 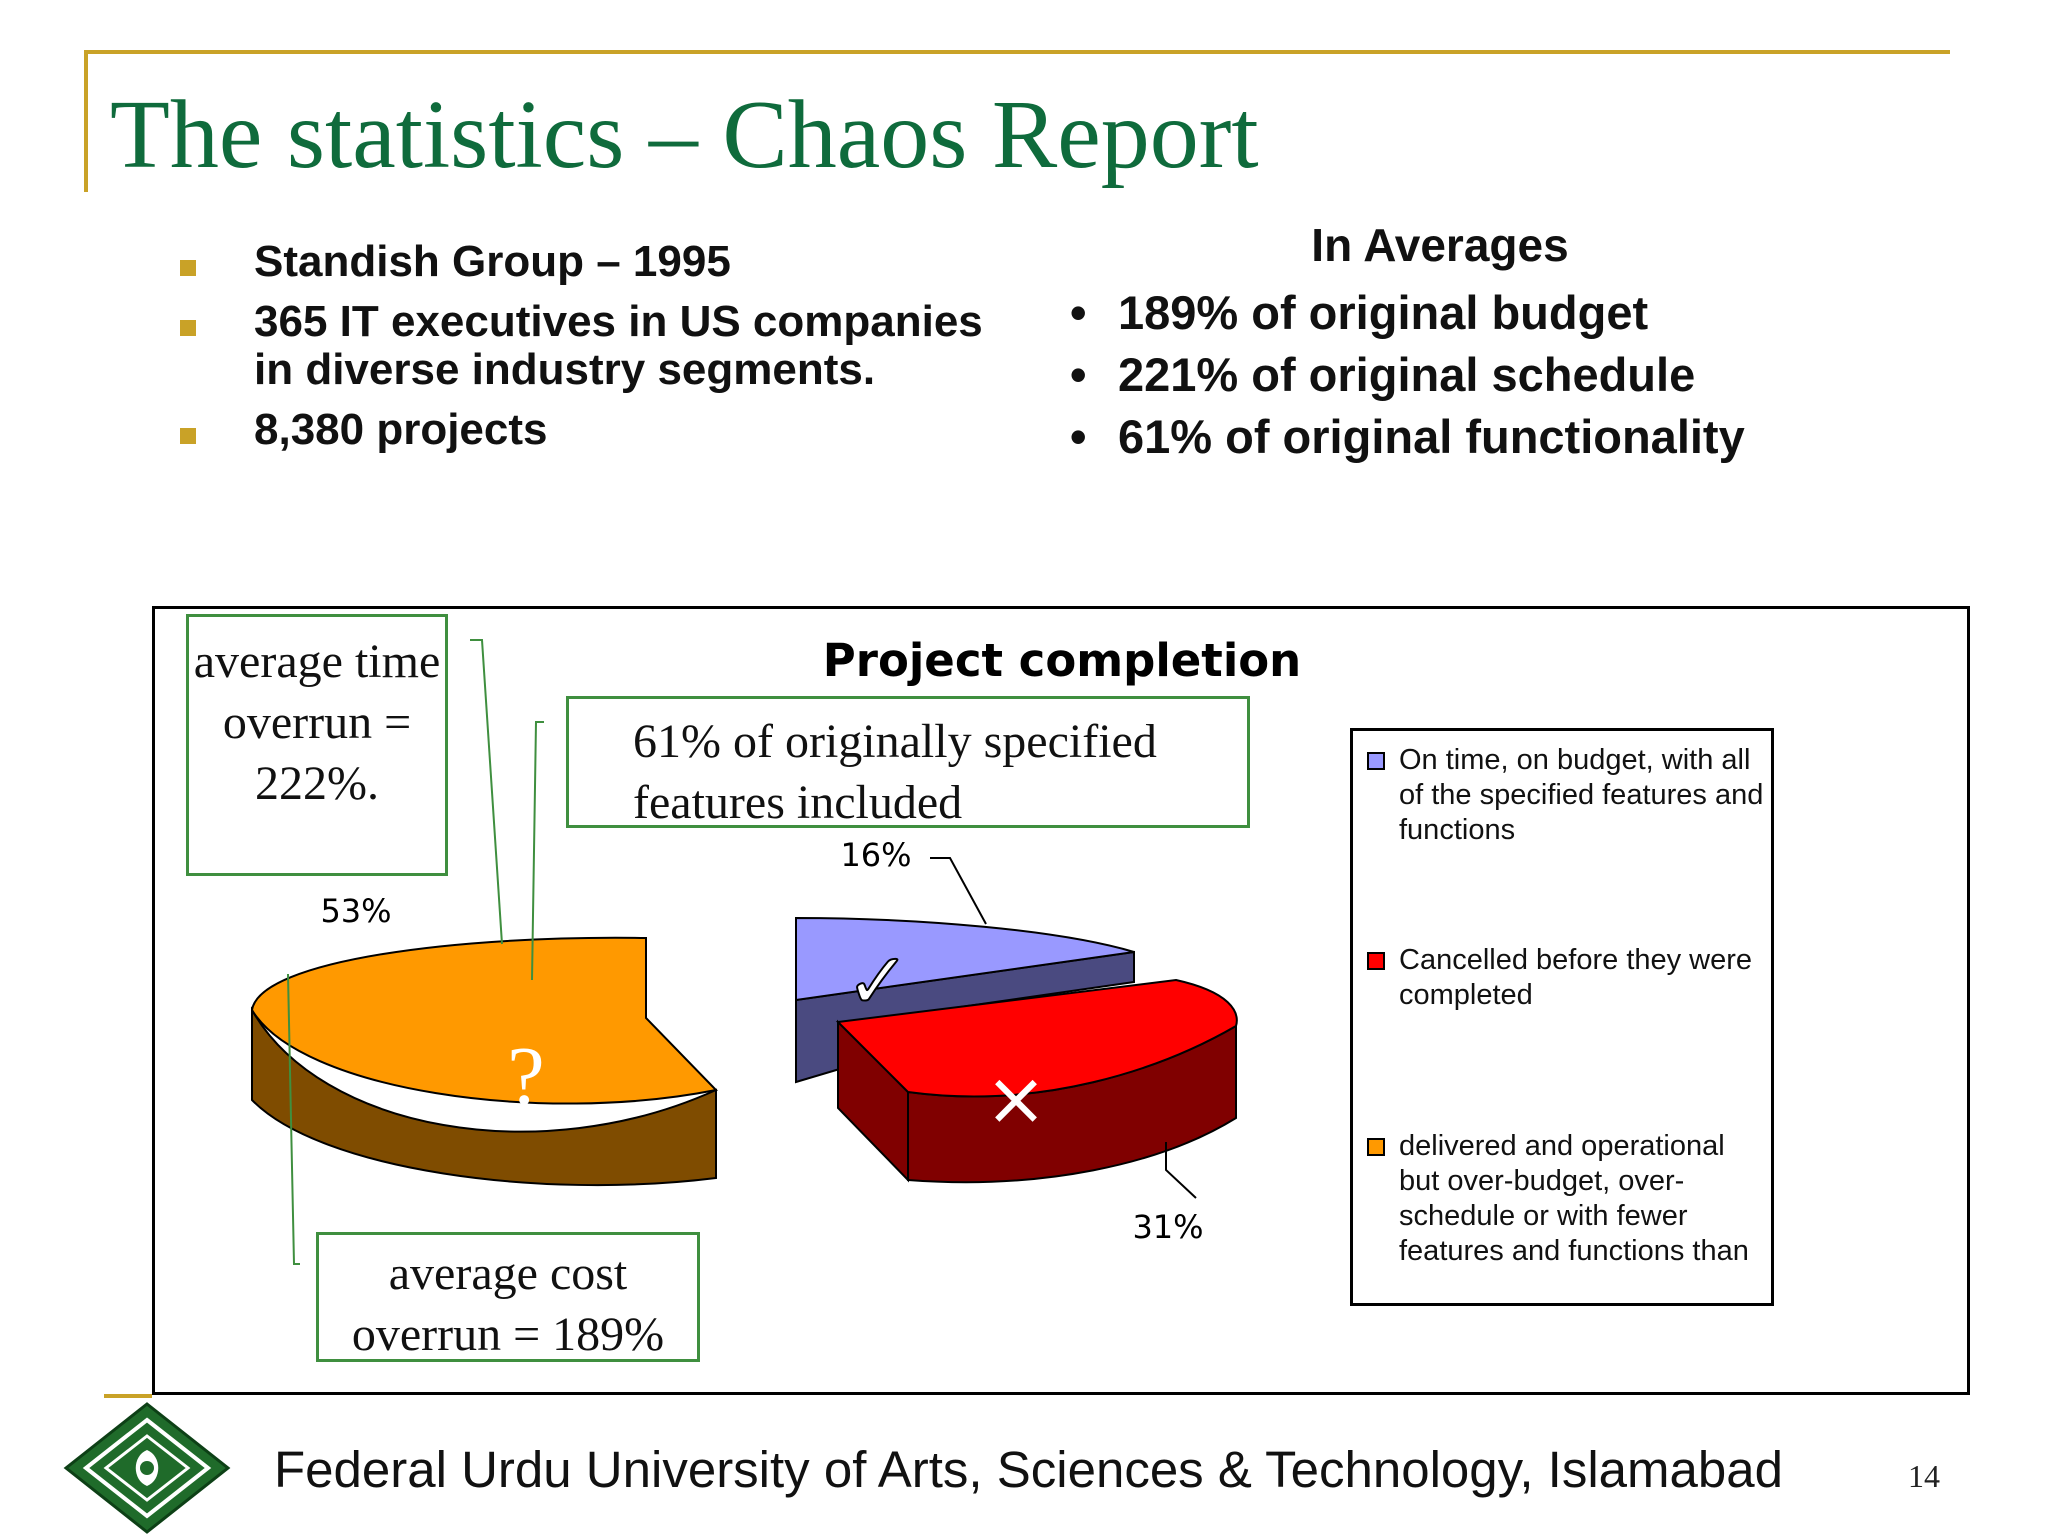 I want to click on pie-slice-cancelled, so click(x=1036, y=1081).